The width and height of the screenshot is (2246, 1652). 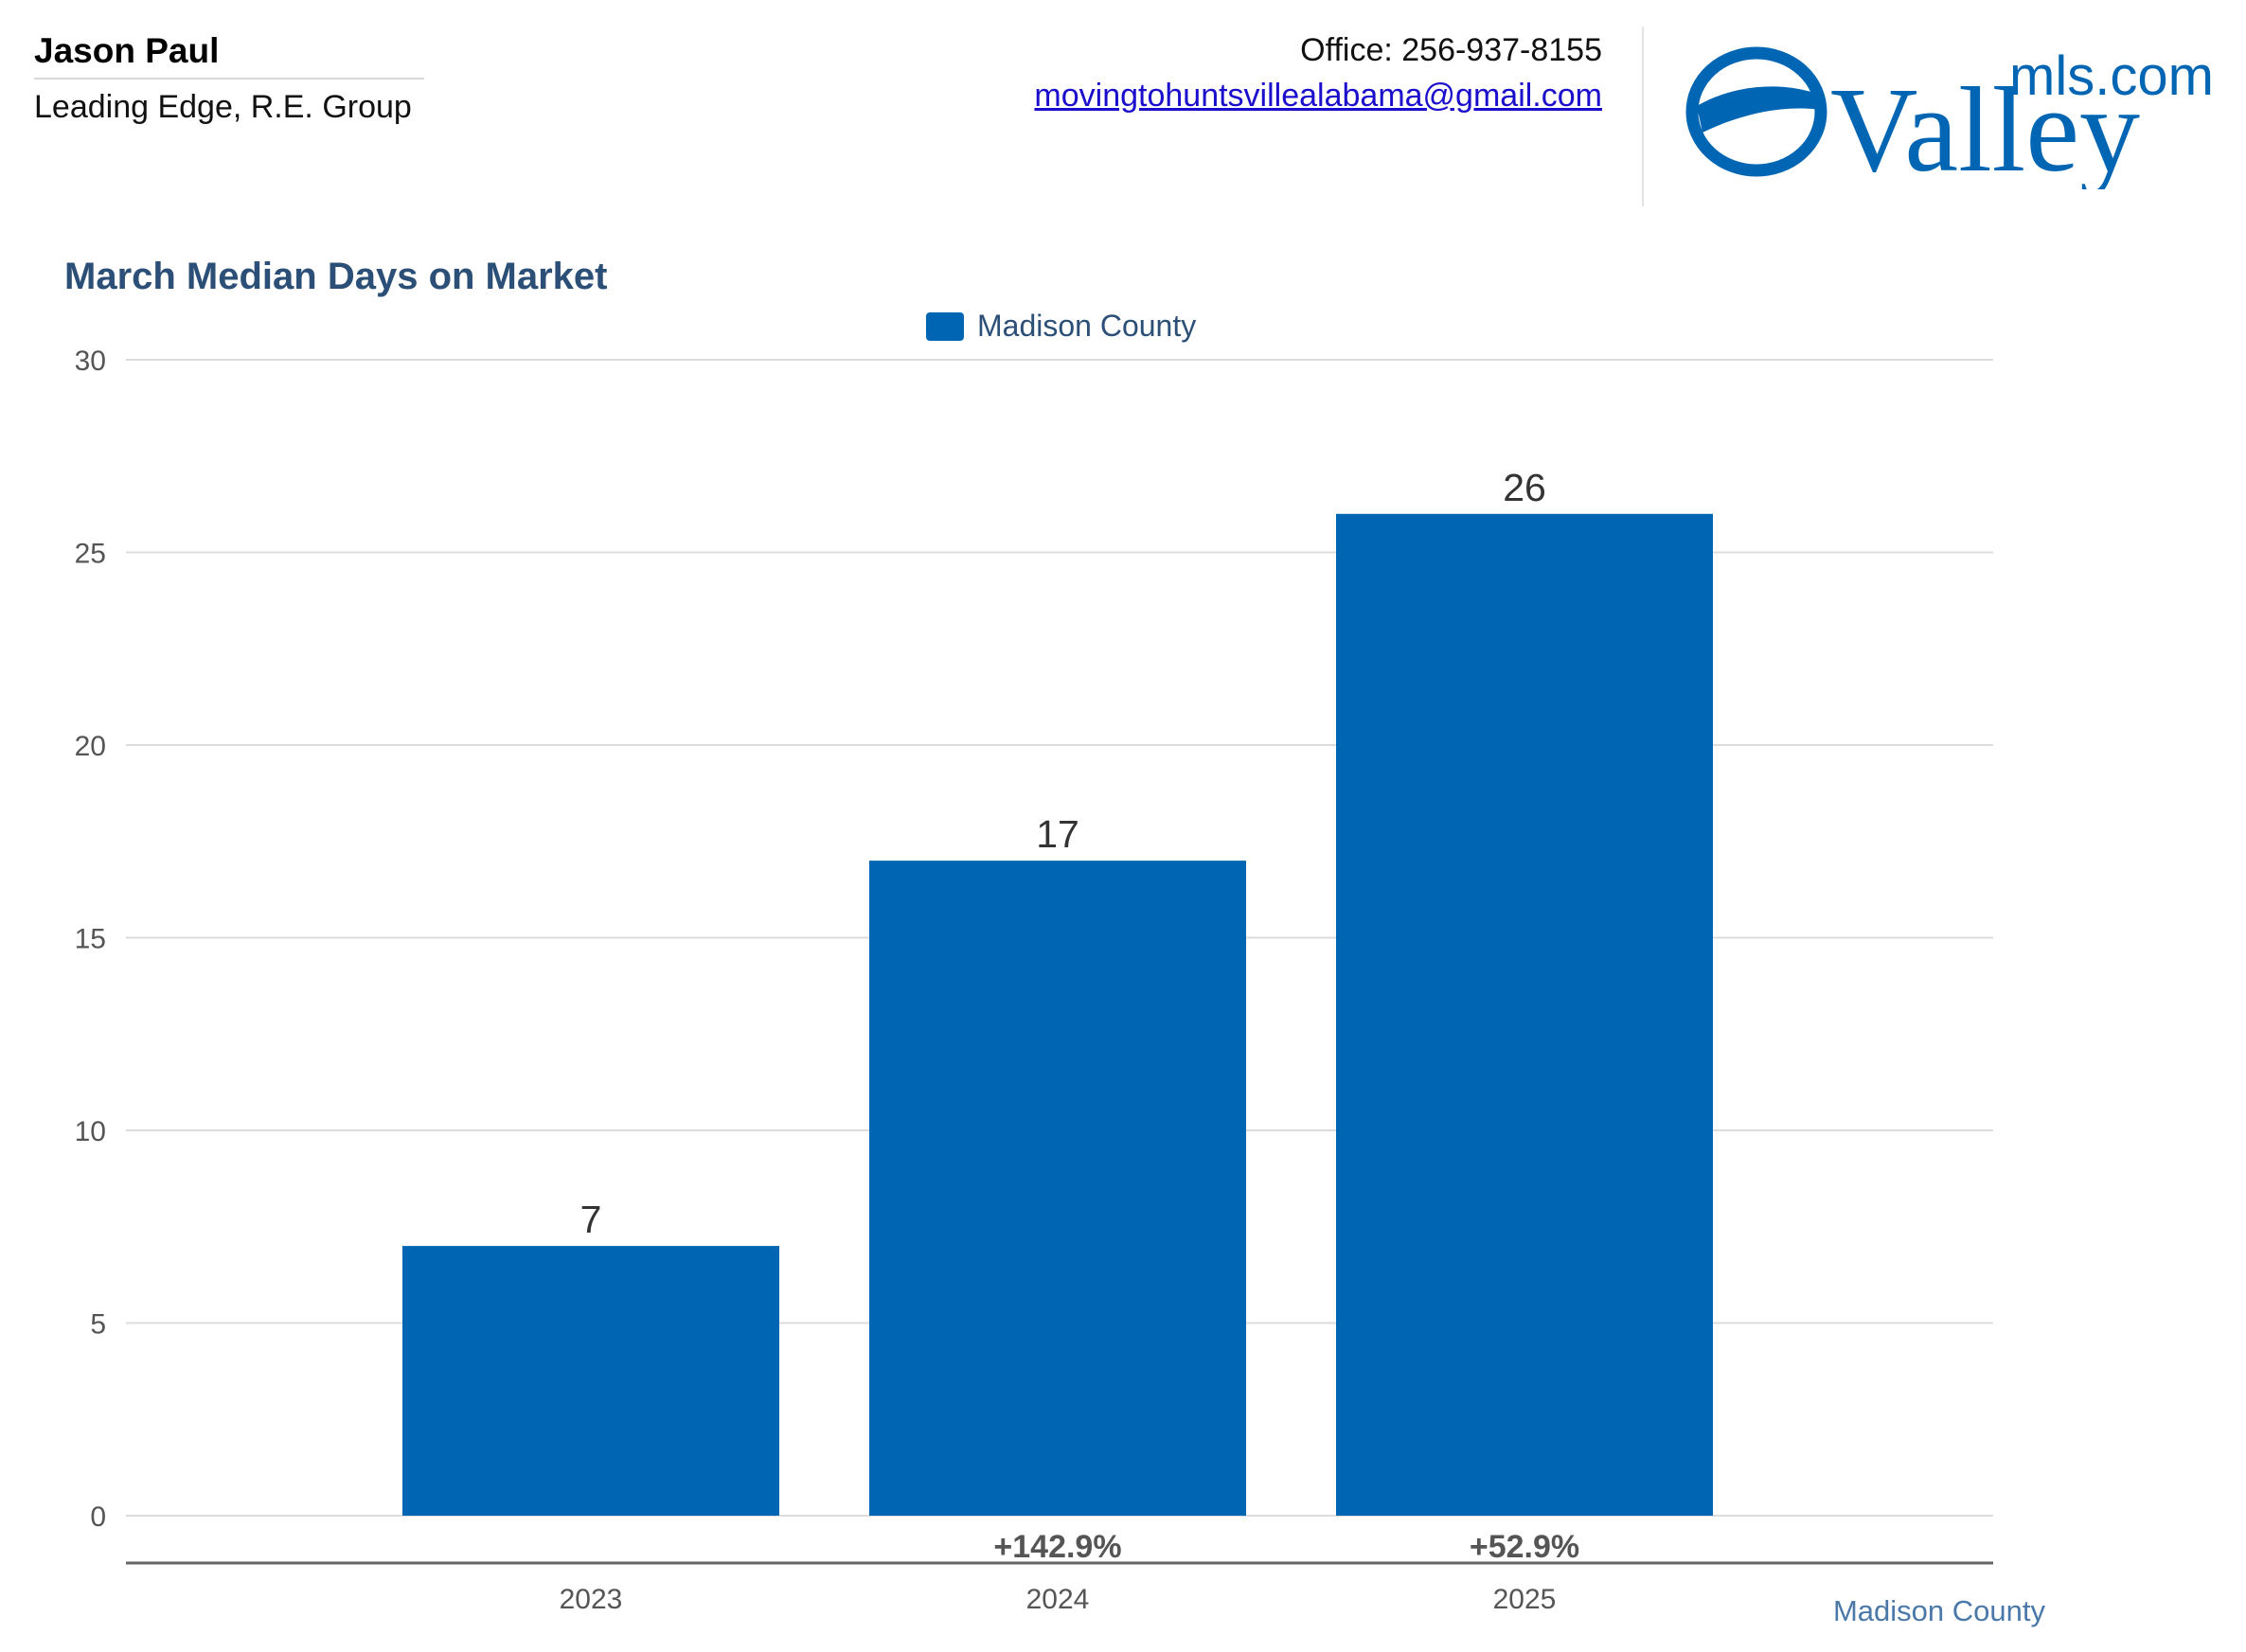 I want to click on footer-area-label: Madison County, so click(x=1939, y=1610).